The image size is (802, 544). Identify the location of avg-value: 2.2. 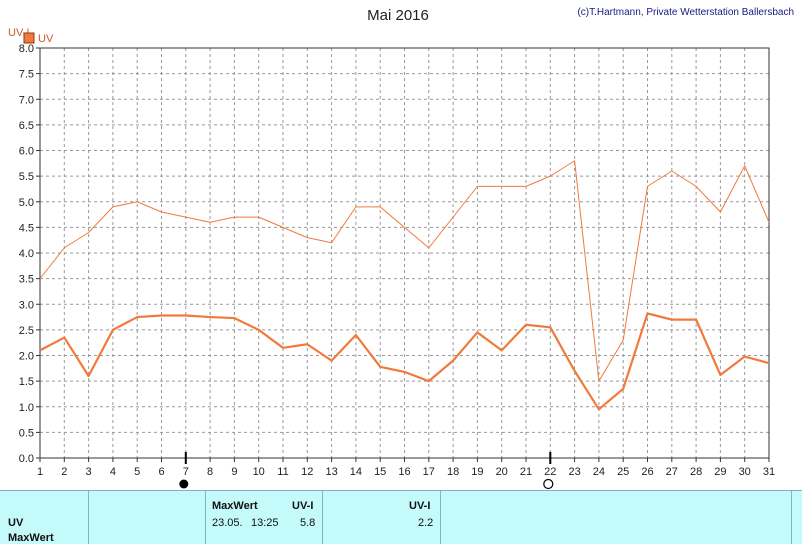
(426, 523).